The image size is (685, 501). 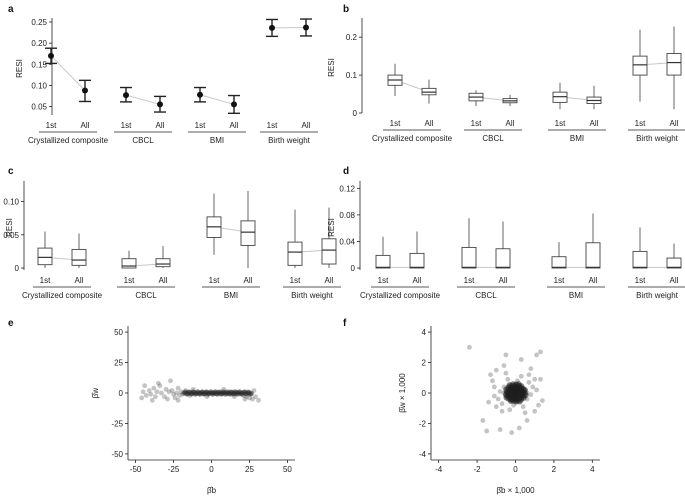 What do you see at coordinates (657, 138) in the screenshot?
I see `group-label: Birth weight` at bounding box center [657, 138].